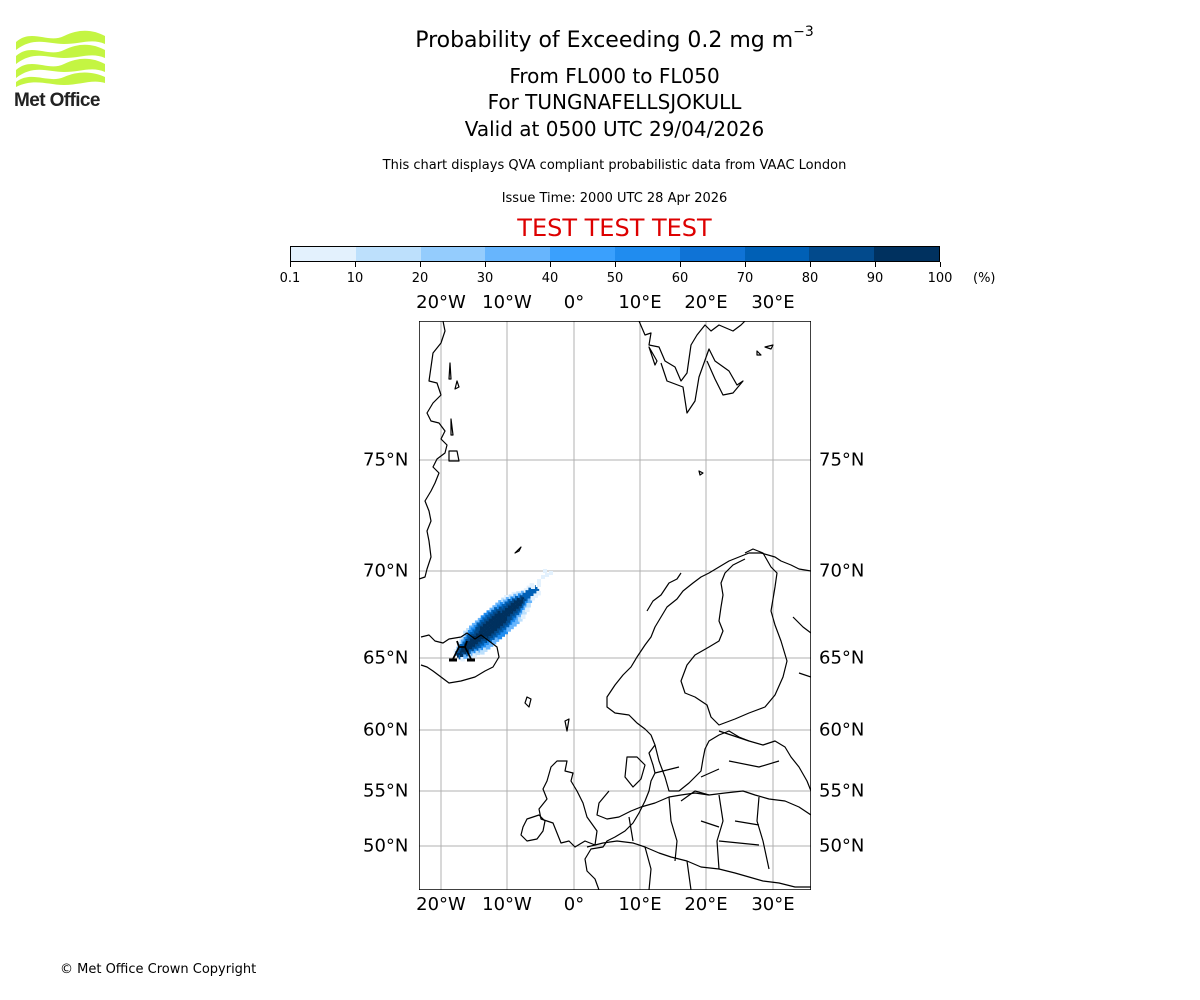 Image resolution: width=1200 pixels, height=1000 pixels. Describe the element at coordinates (615, 278) in the screenshot. I see `colorbar-tick-label: 50` at that location.